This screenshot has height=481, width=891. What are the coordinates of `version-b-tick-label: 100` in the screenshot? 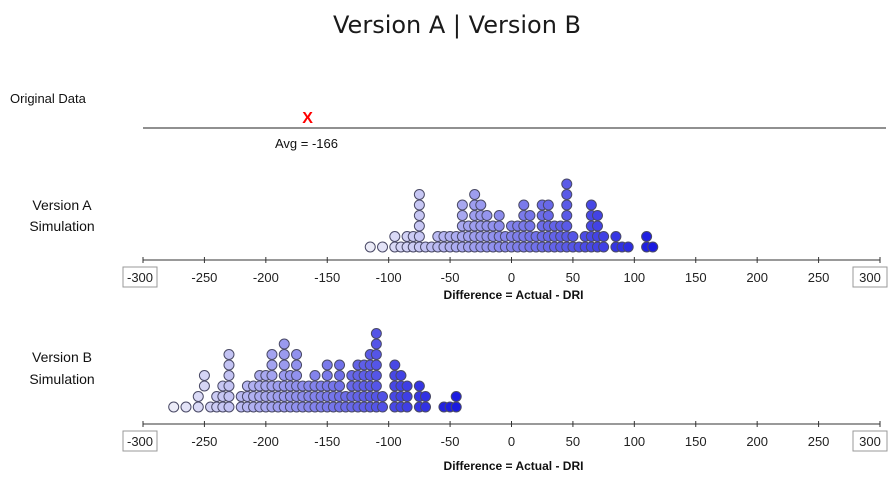 It's located at (634, 441).